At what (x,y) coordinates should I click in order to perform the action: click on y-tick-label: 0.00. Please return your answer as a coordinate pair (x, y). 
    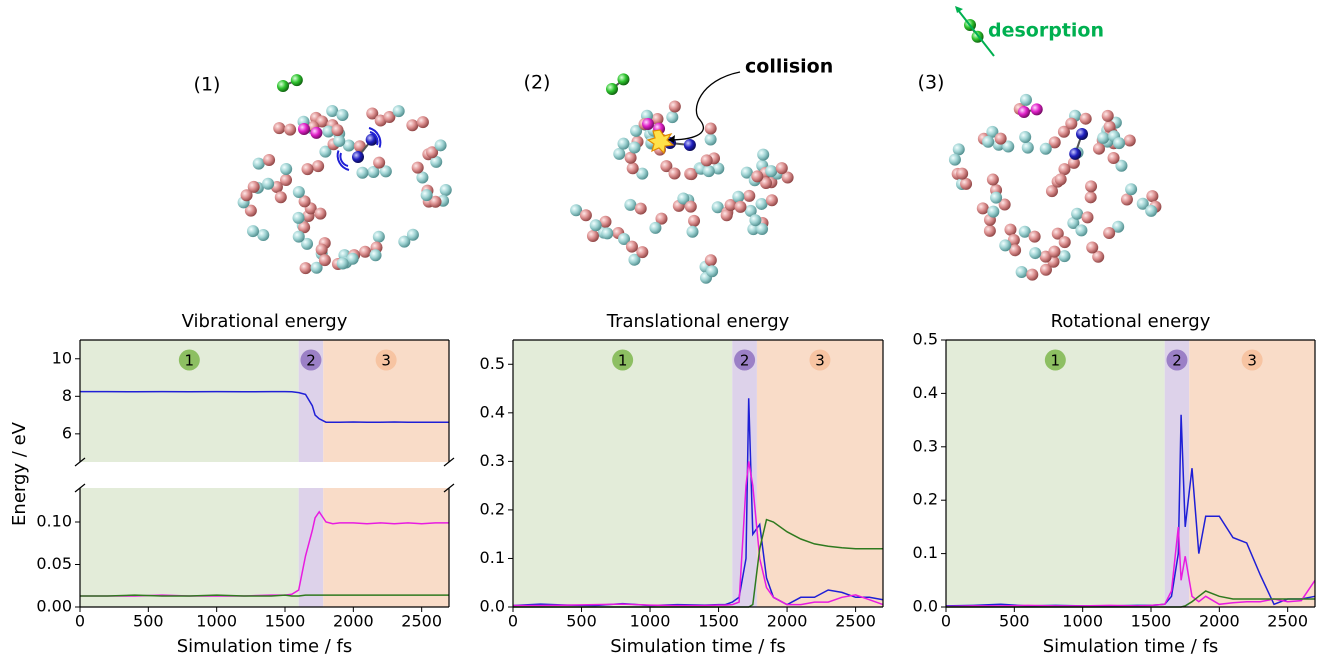
    Looking at the image, I should click on (54, 606).